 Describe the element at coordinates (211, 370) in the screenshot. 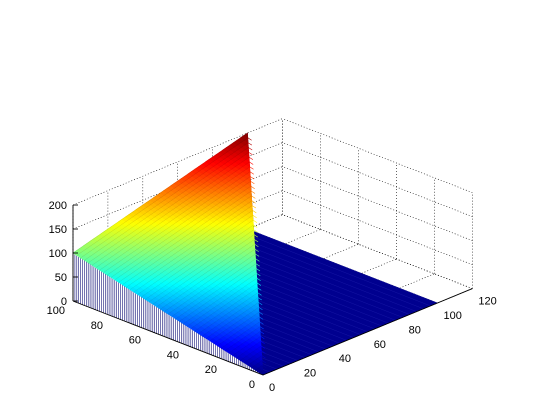

I see `y-tick-label: 20` at that location.